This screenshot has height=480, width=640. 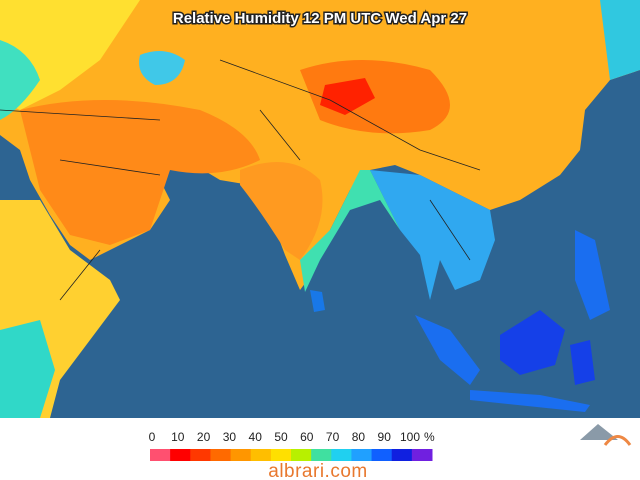 What do you see at coordinates (20, 80) in the screenshot?
I see `wet-west` at bounding box center [20, 80].